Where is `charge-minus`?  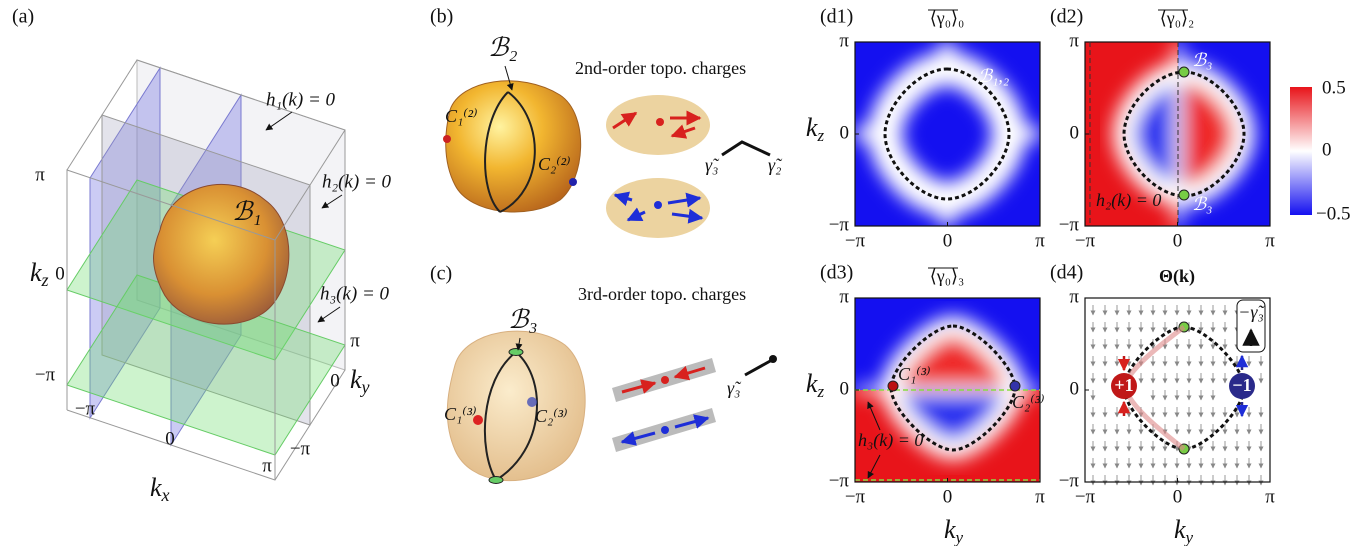 charge-minus is located at coordinates (1242, 386).